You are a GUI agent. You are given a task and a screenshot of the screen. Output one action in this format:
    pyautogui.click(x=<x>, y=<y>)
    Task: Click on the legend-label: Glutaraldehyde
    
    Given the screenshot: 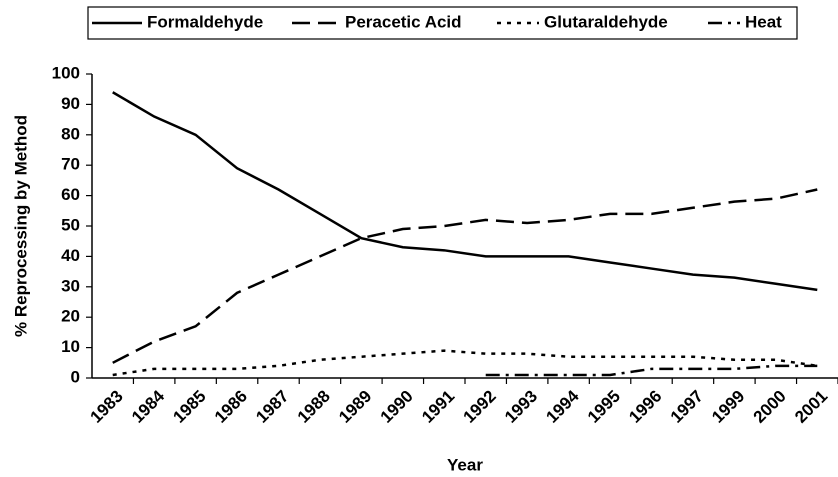 What is the action you would take?
    pyautogui.click(x=606, y=21)
    